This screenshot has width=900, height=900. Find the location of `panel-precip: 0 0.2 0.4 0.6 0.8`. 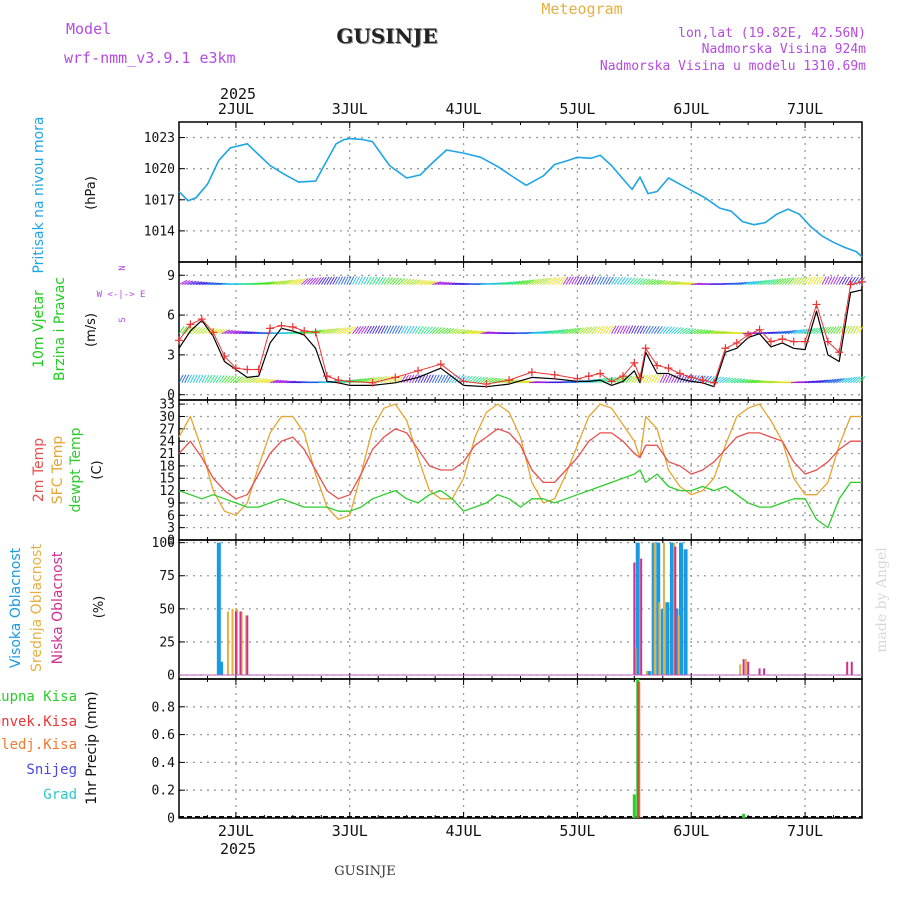

panel-precip: 0 0.2 0.4 0.6 0.8 is located at coordinates (507, 752).